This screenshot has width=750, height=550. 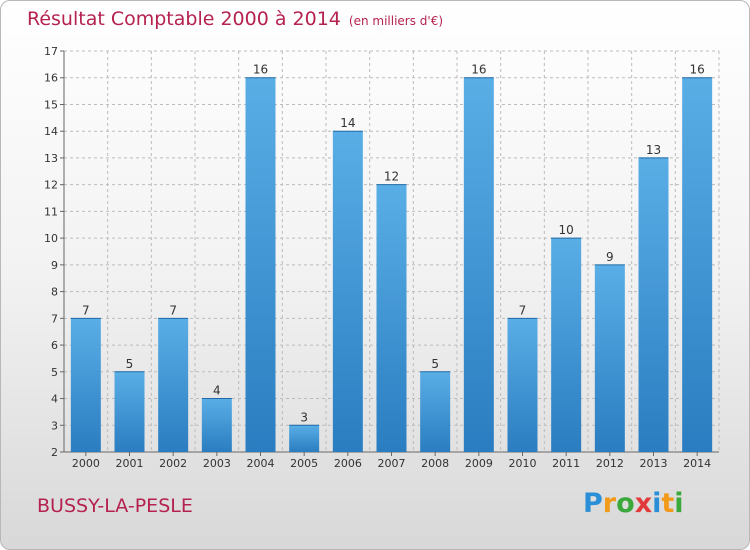 I want to click on chart-title-text: Résultat Comptable 2000 à 2014, so click(x=184, y=19).